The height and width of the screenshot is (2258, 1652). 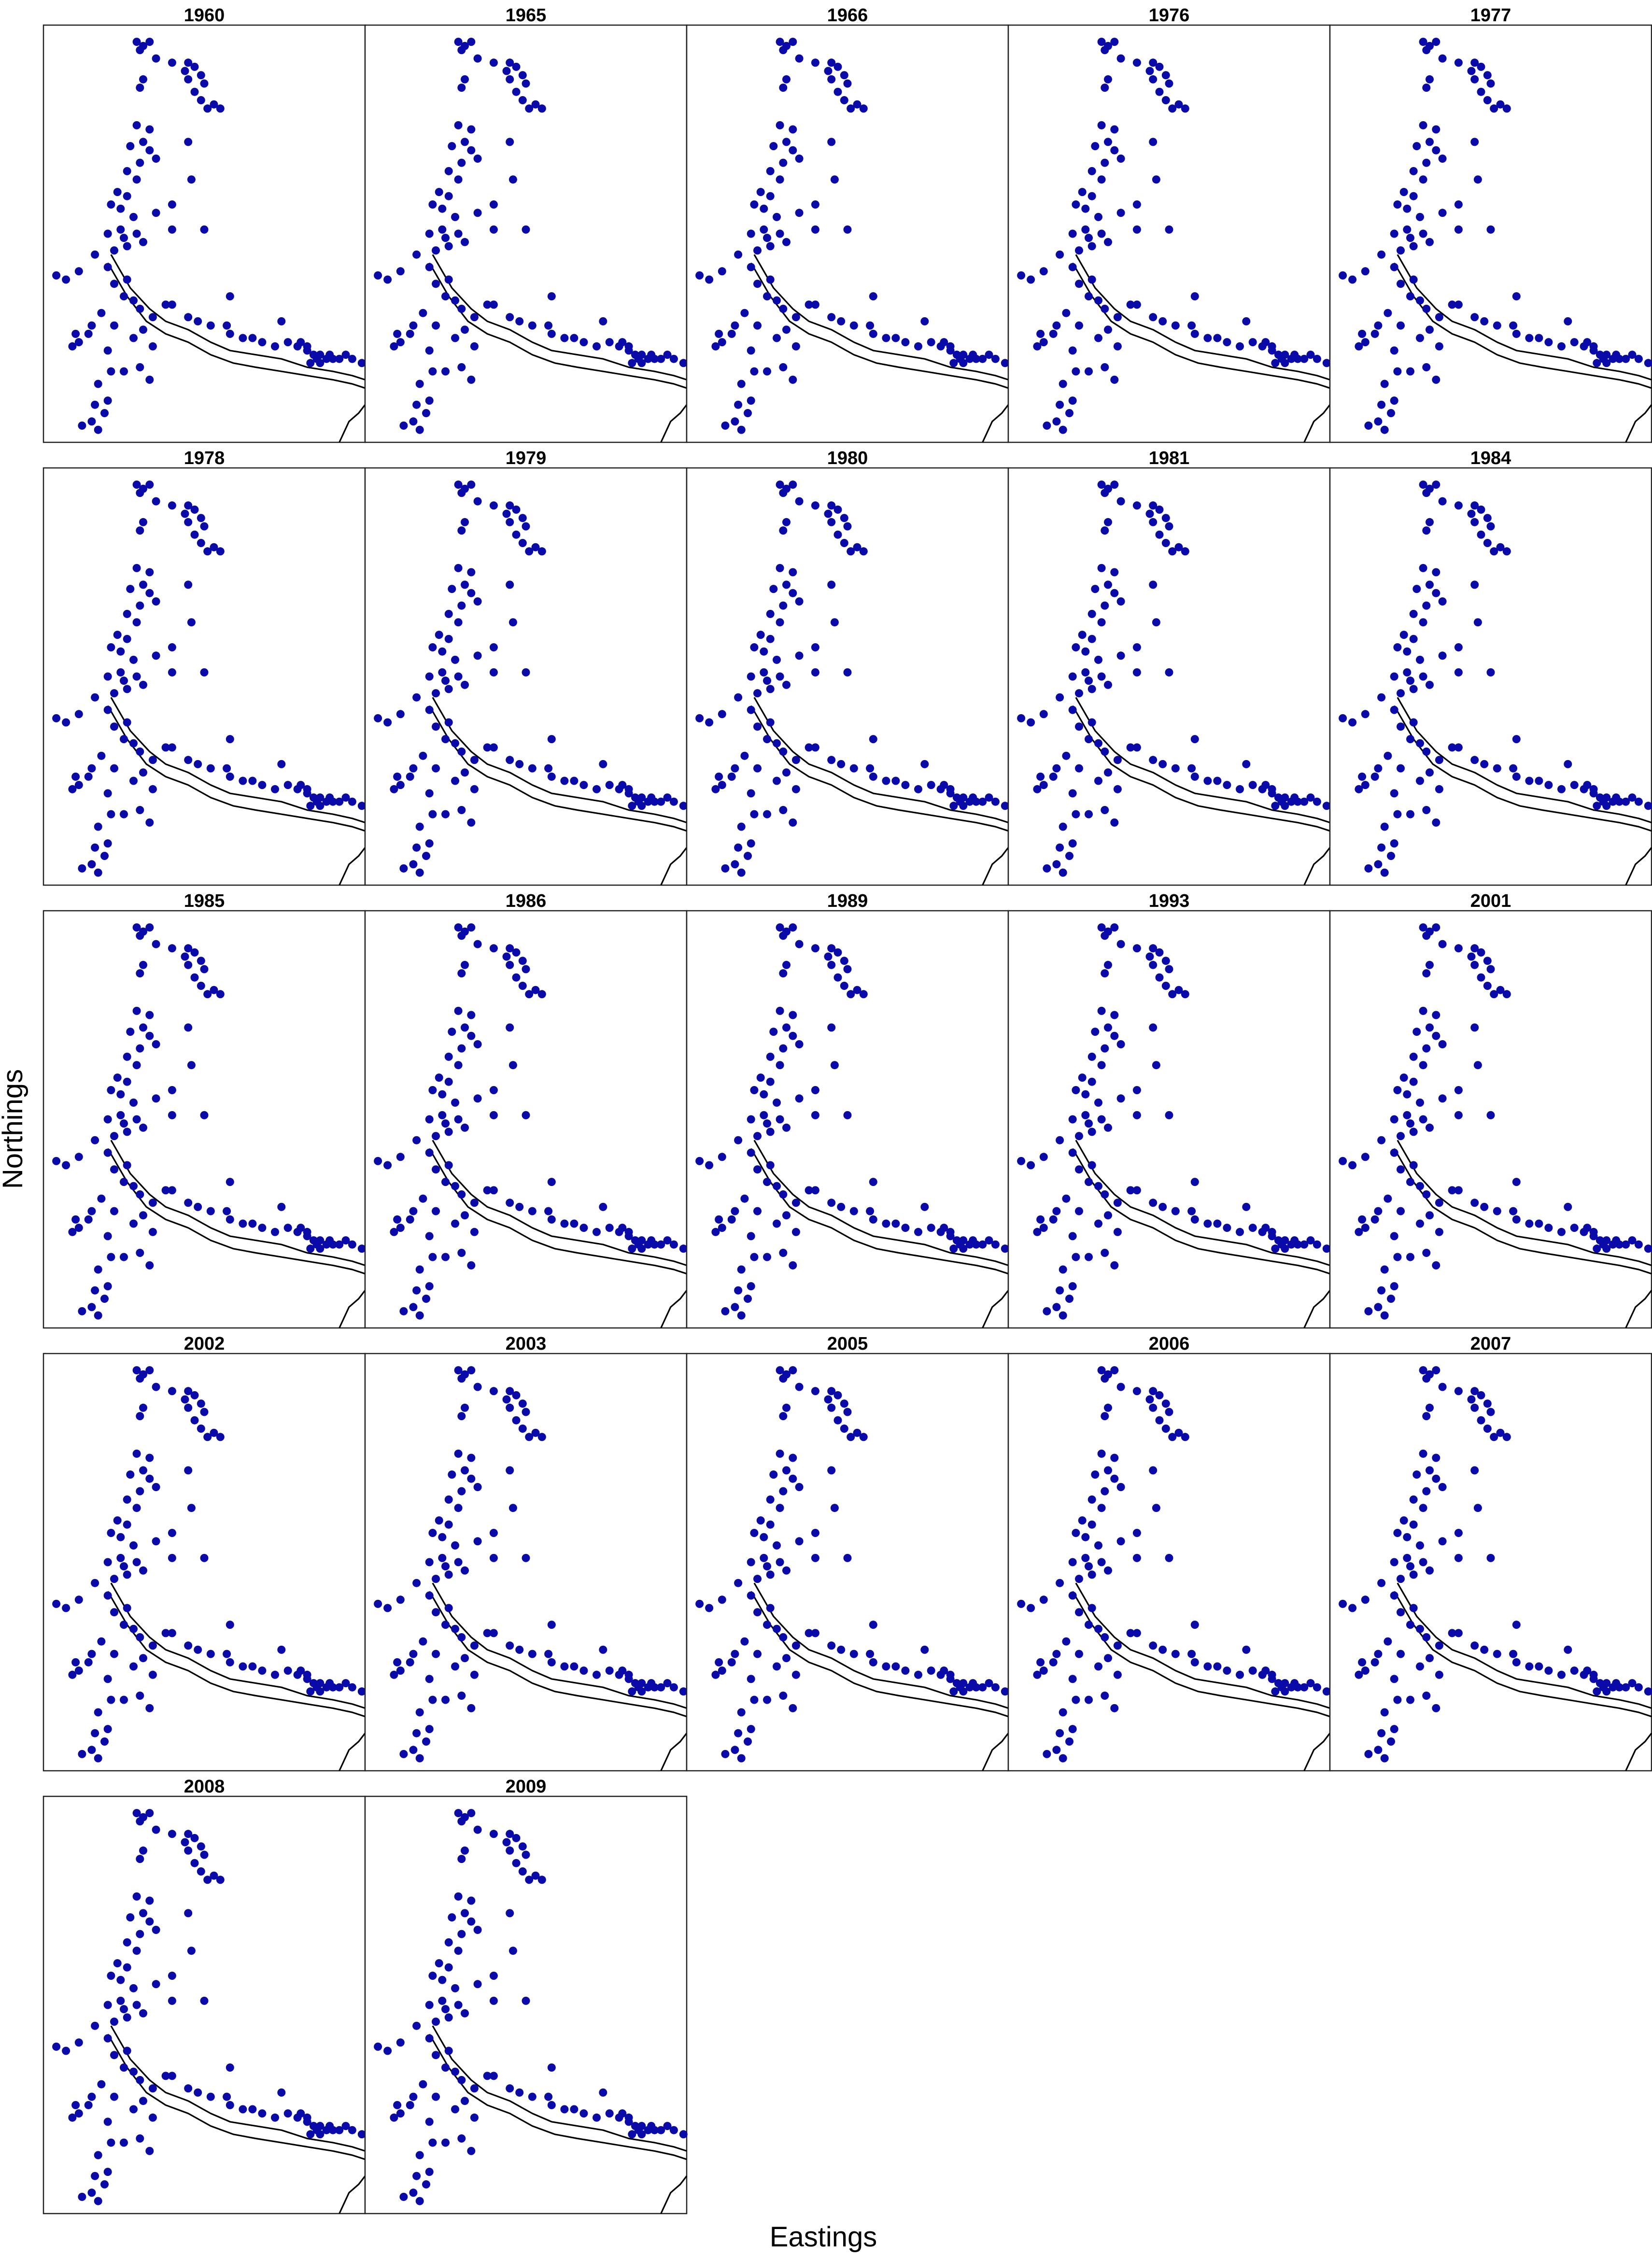 I want to click on panel-2007: 2007, so click(x=1490, y=1553).